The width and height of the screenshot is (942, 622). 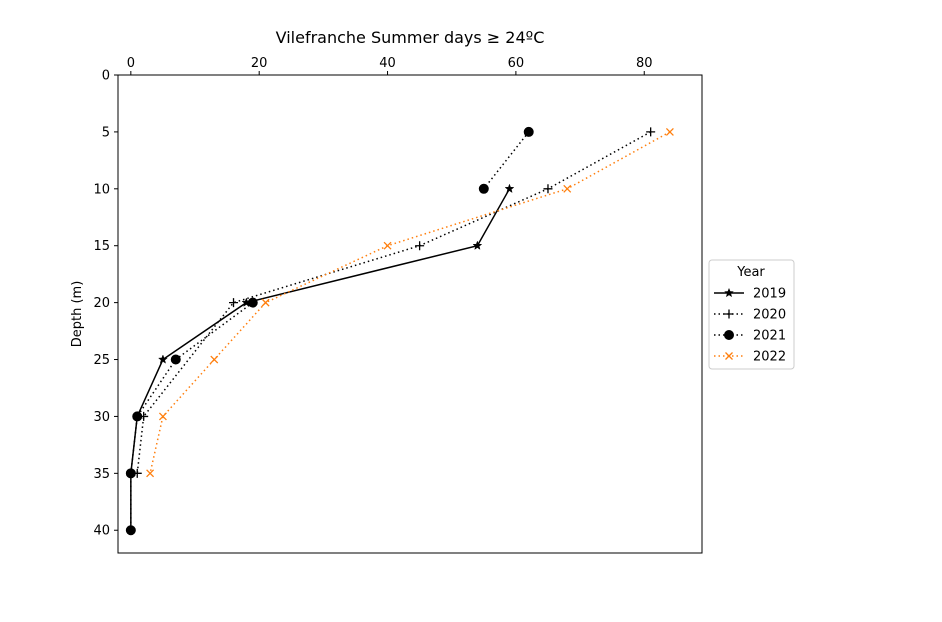 I want to click on x-tick-label: 0, so click(x=131, y=63).